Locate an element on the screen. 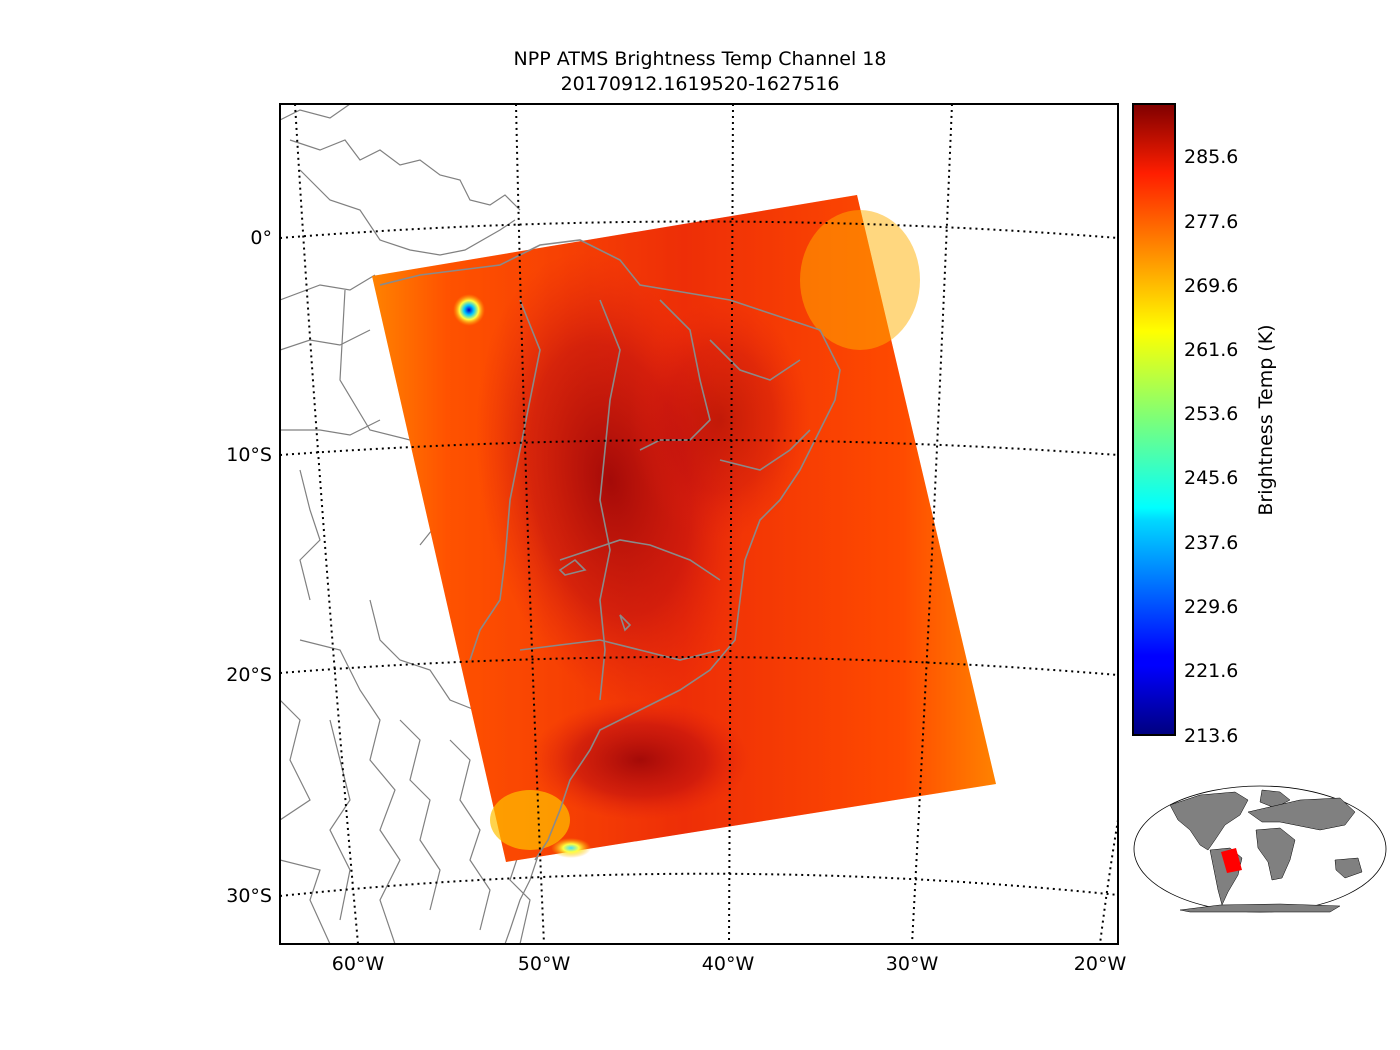 Image resolution: width=1400 pixels, height=1050 pixels. parallel-30s is located at coordinates (699, 884).